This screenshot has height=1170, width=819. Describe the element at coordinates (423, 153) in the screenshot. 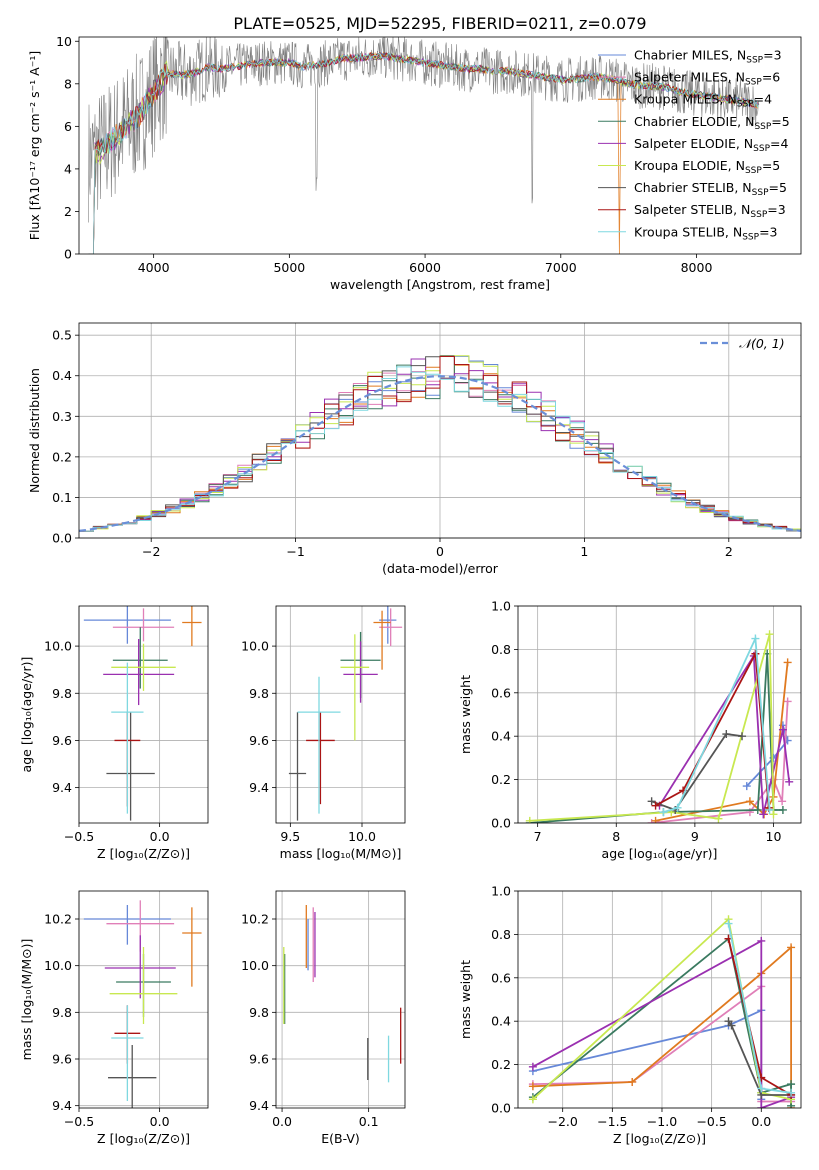

I see `spectrum-model-line-kroupa-stelib` at that location.